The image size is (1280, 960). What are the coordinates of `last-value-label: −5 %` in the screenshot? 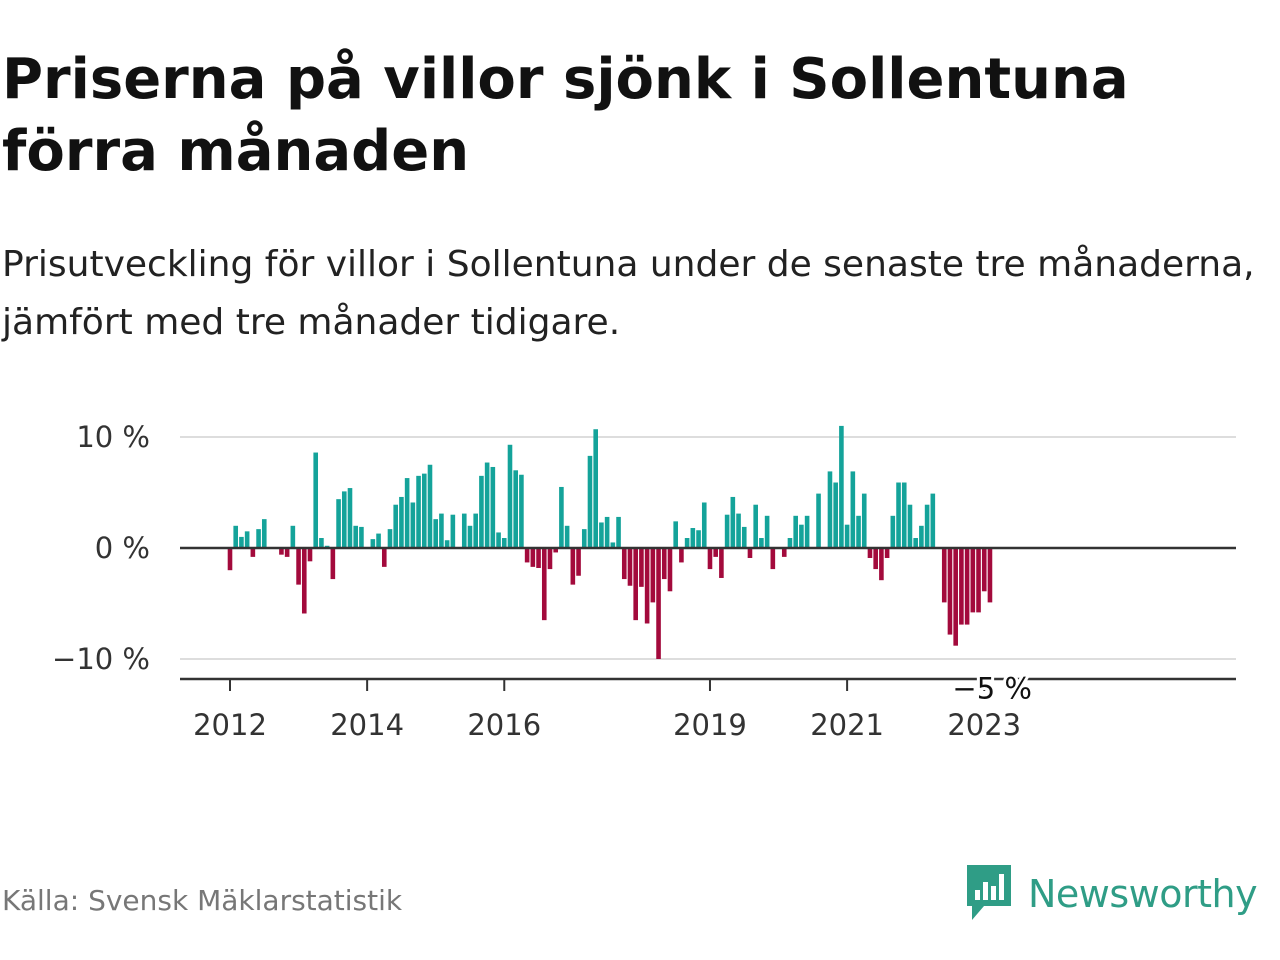 It's located at (992, 688).